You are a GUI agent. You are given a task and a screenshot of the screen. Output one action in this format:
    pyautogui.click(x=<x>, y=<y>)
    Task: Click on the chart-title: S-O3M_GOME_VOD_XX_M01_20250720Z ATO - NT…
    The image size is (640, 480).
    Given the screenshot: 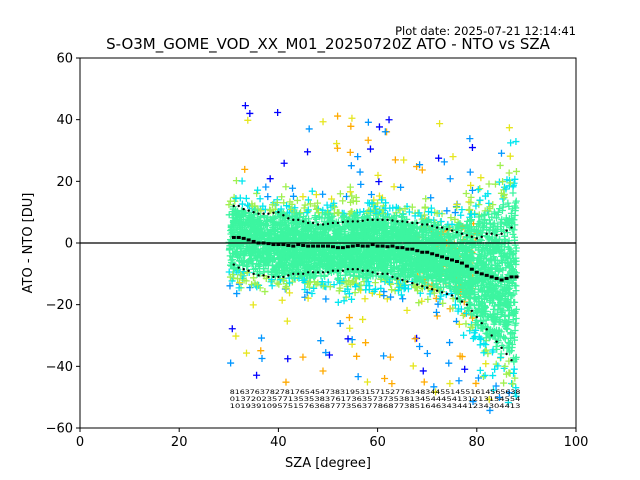 What is the action you would take?
    pyautogui.click(x=328, y=44)
    